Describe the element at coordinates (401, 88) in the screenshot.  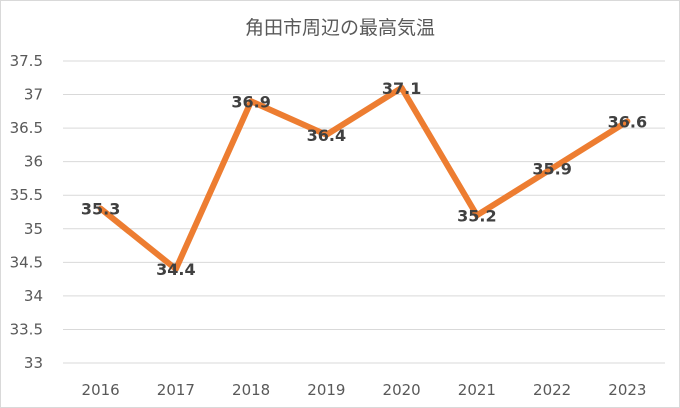
I see `data-label: 37.1` at that location.